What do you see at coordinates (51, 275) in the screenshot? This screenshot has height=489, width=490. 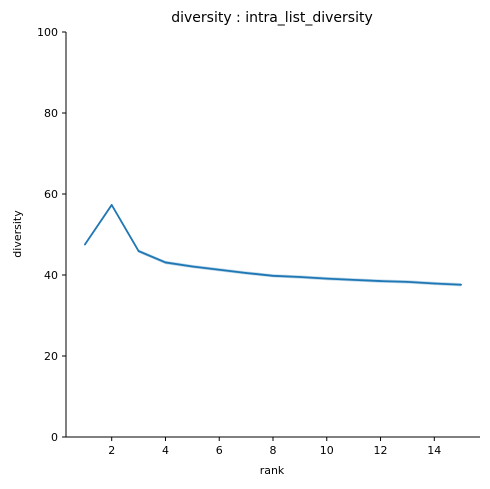 I see `y-tick-label: 40` at bounding box center [51, 275].